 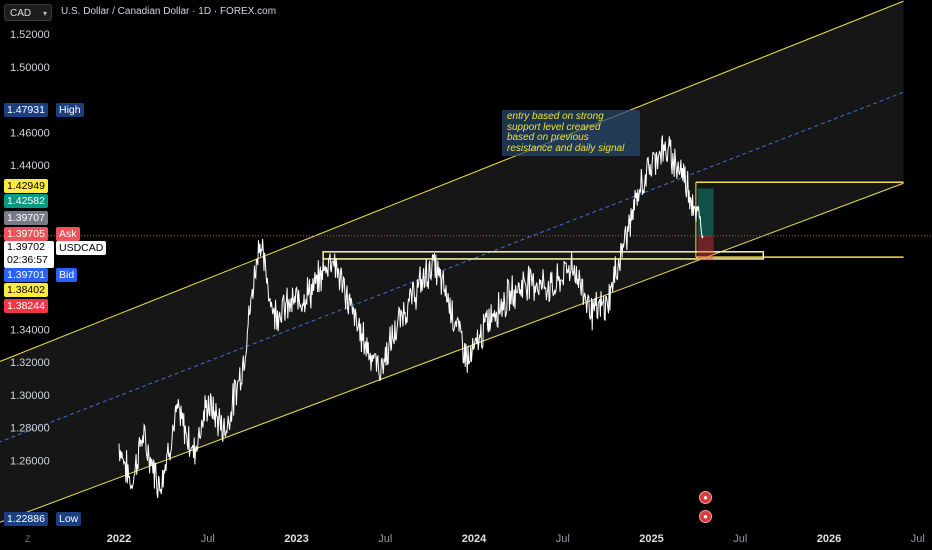 I want to click on y-tick-label: 1.52000, so click(x=30, y=35).